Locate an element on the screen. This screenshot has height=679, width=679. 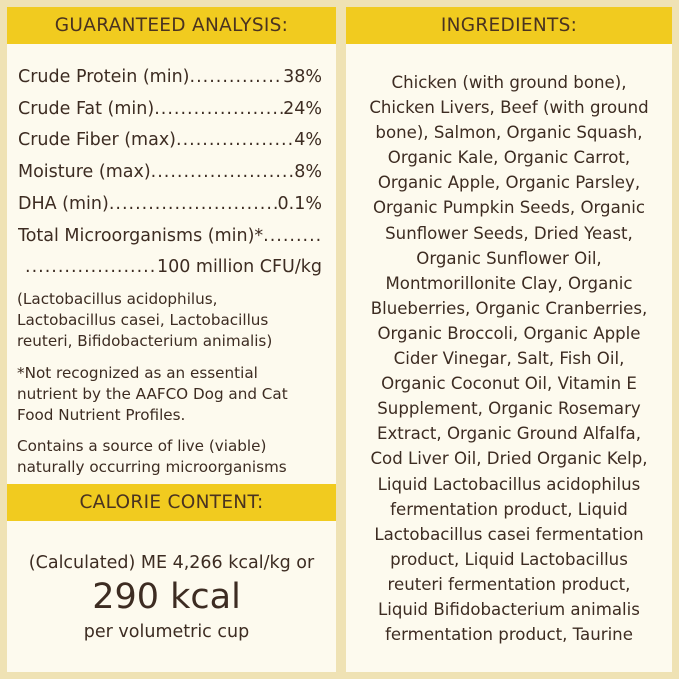
guaranteed-analysis-header: GUARANTEED ANALYSIS: is located at coordinates (171, 25).